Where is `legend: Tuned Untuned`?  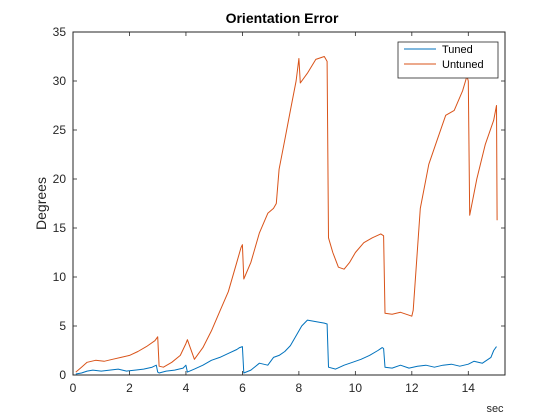
legend: Tuned Untuned is located at coordinates (448, 60).